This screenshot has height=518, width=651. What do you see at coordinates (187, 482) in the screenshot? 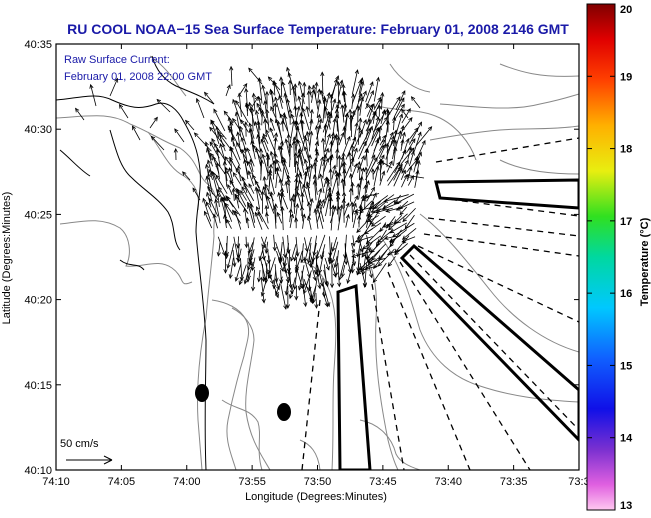
I see `x-tick-label: 74:00` at bounding box center [187, 482].